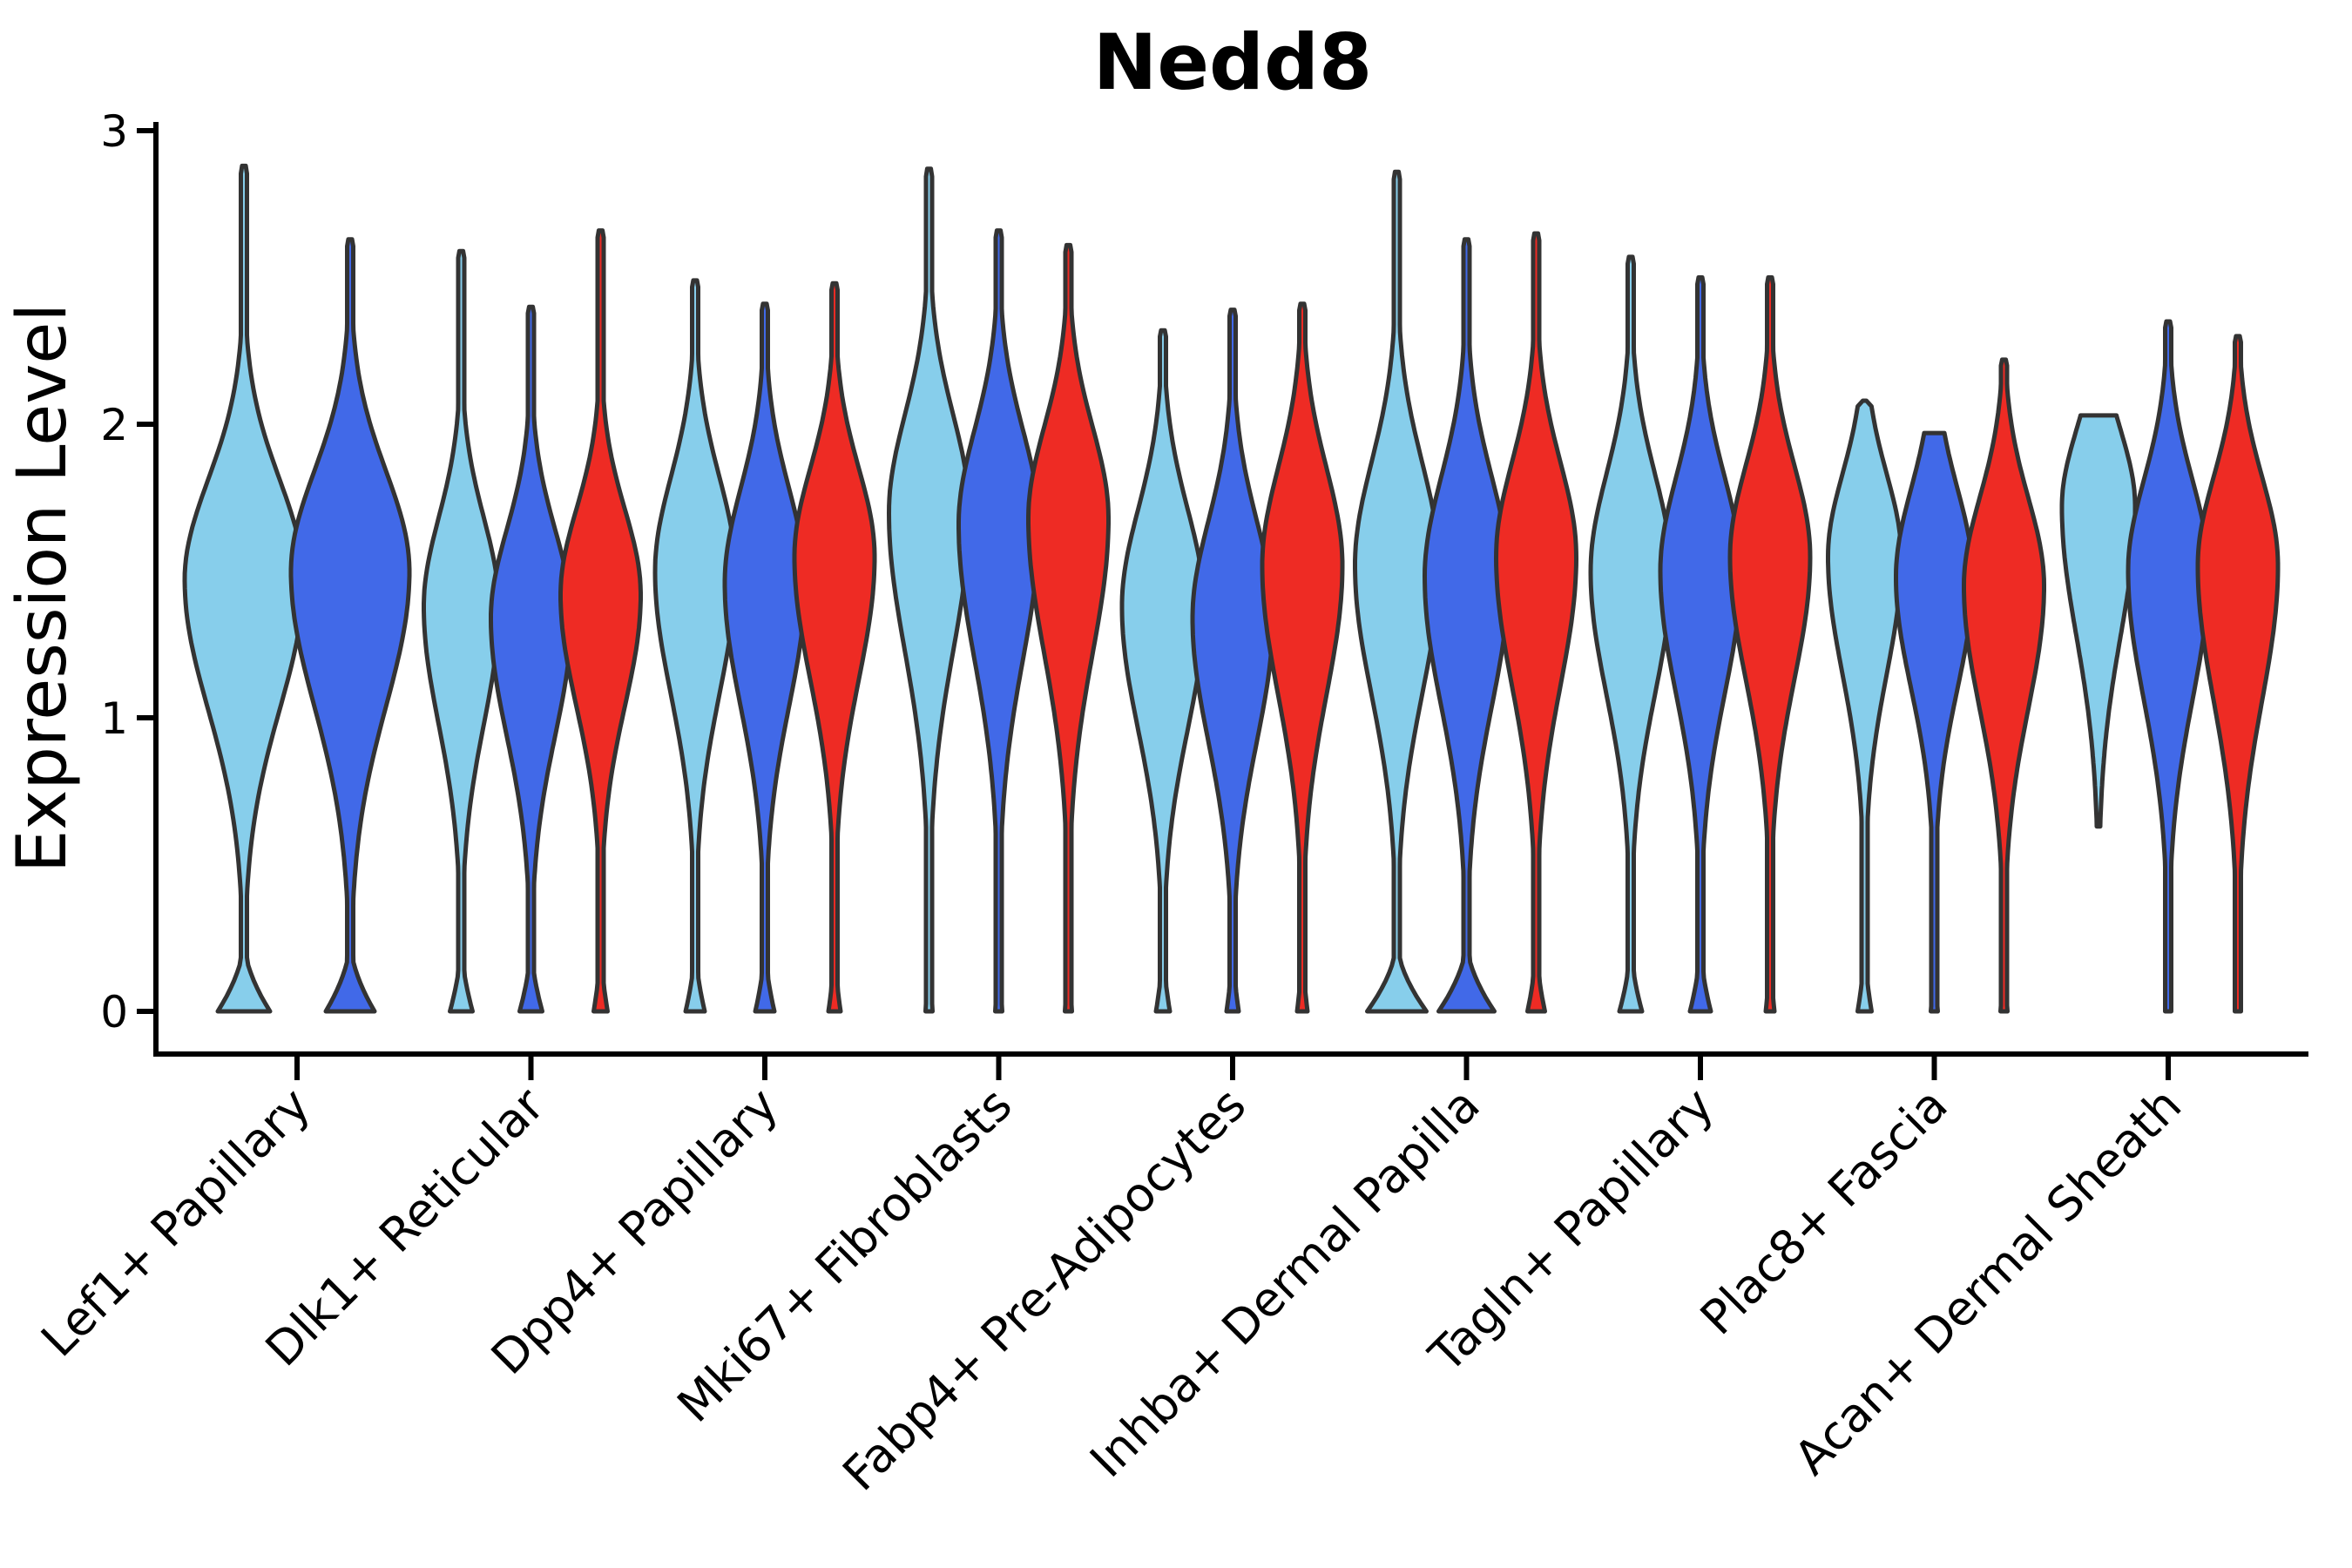  What do you see at coordinates (834, 647) in the screenshot?
I see `violin-2-red` at bounding box center [834, 647].